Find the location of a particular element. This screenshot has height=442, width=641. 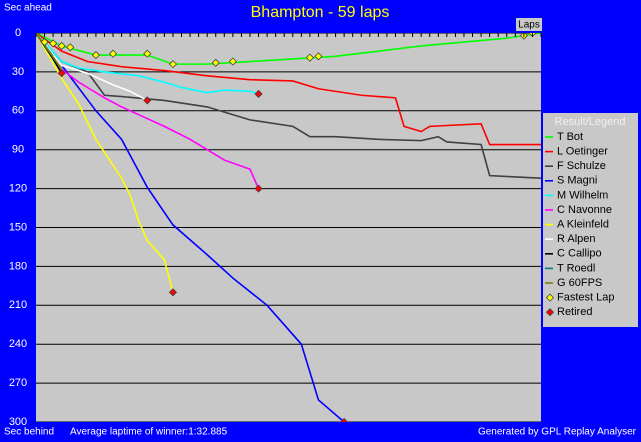

legend-label: Retired is located at coordinates (574, 312).